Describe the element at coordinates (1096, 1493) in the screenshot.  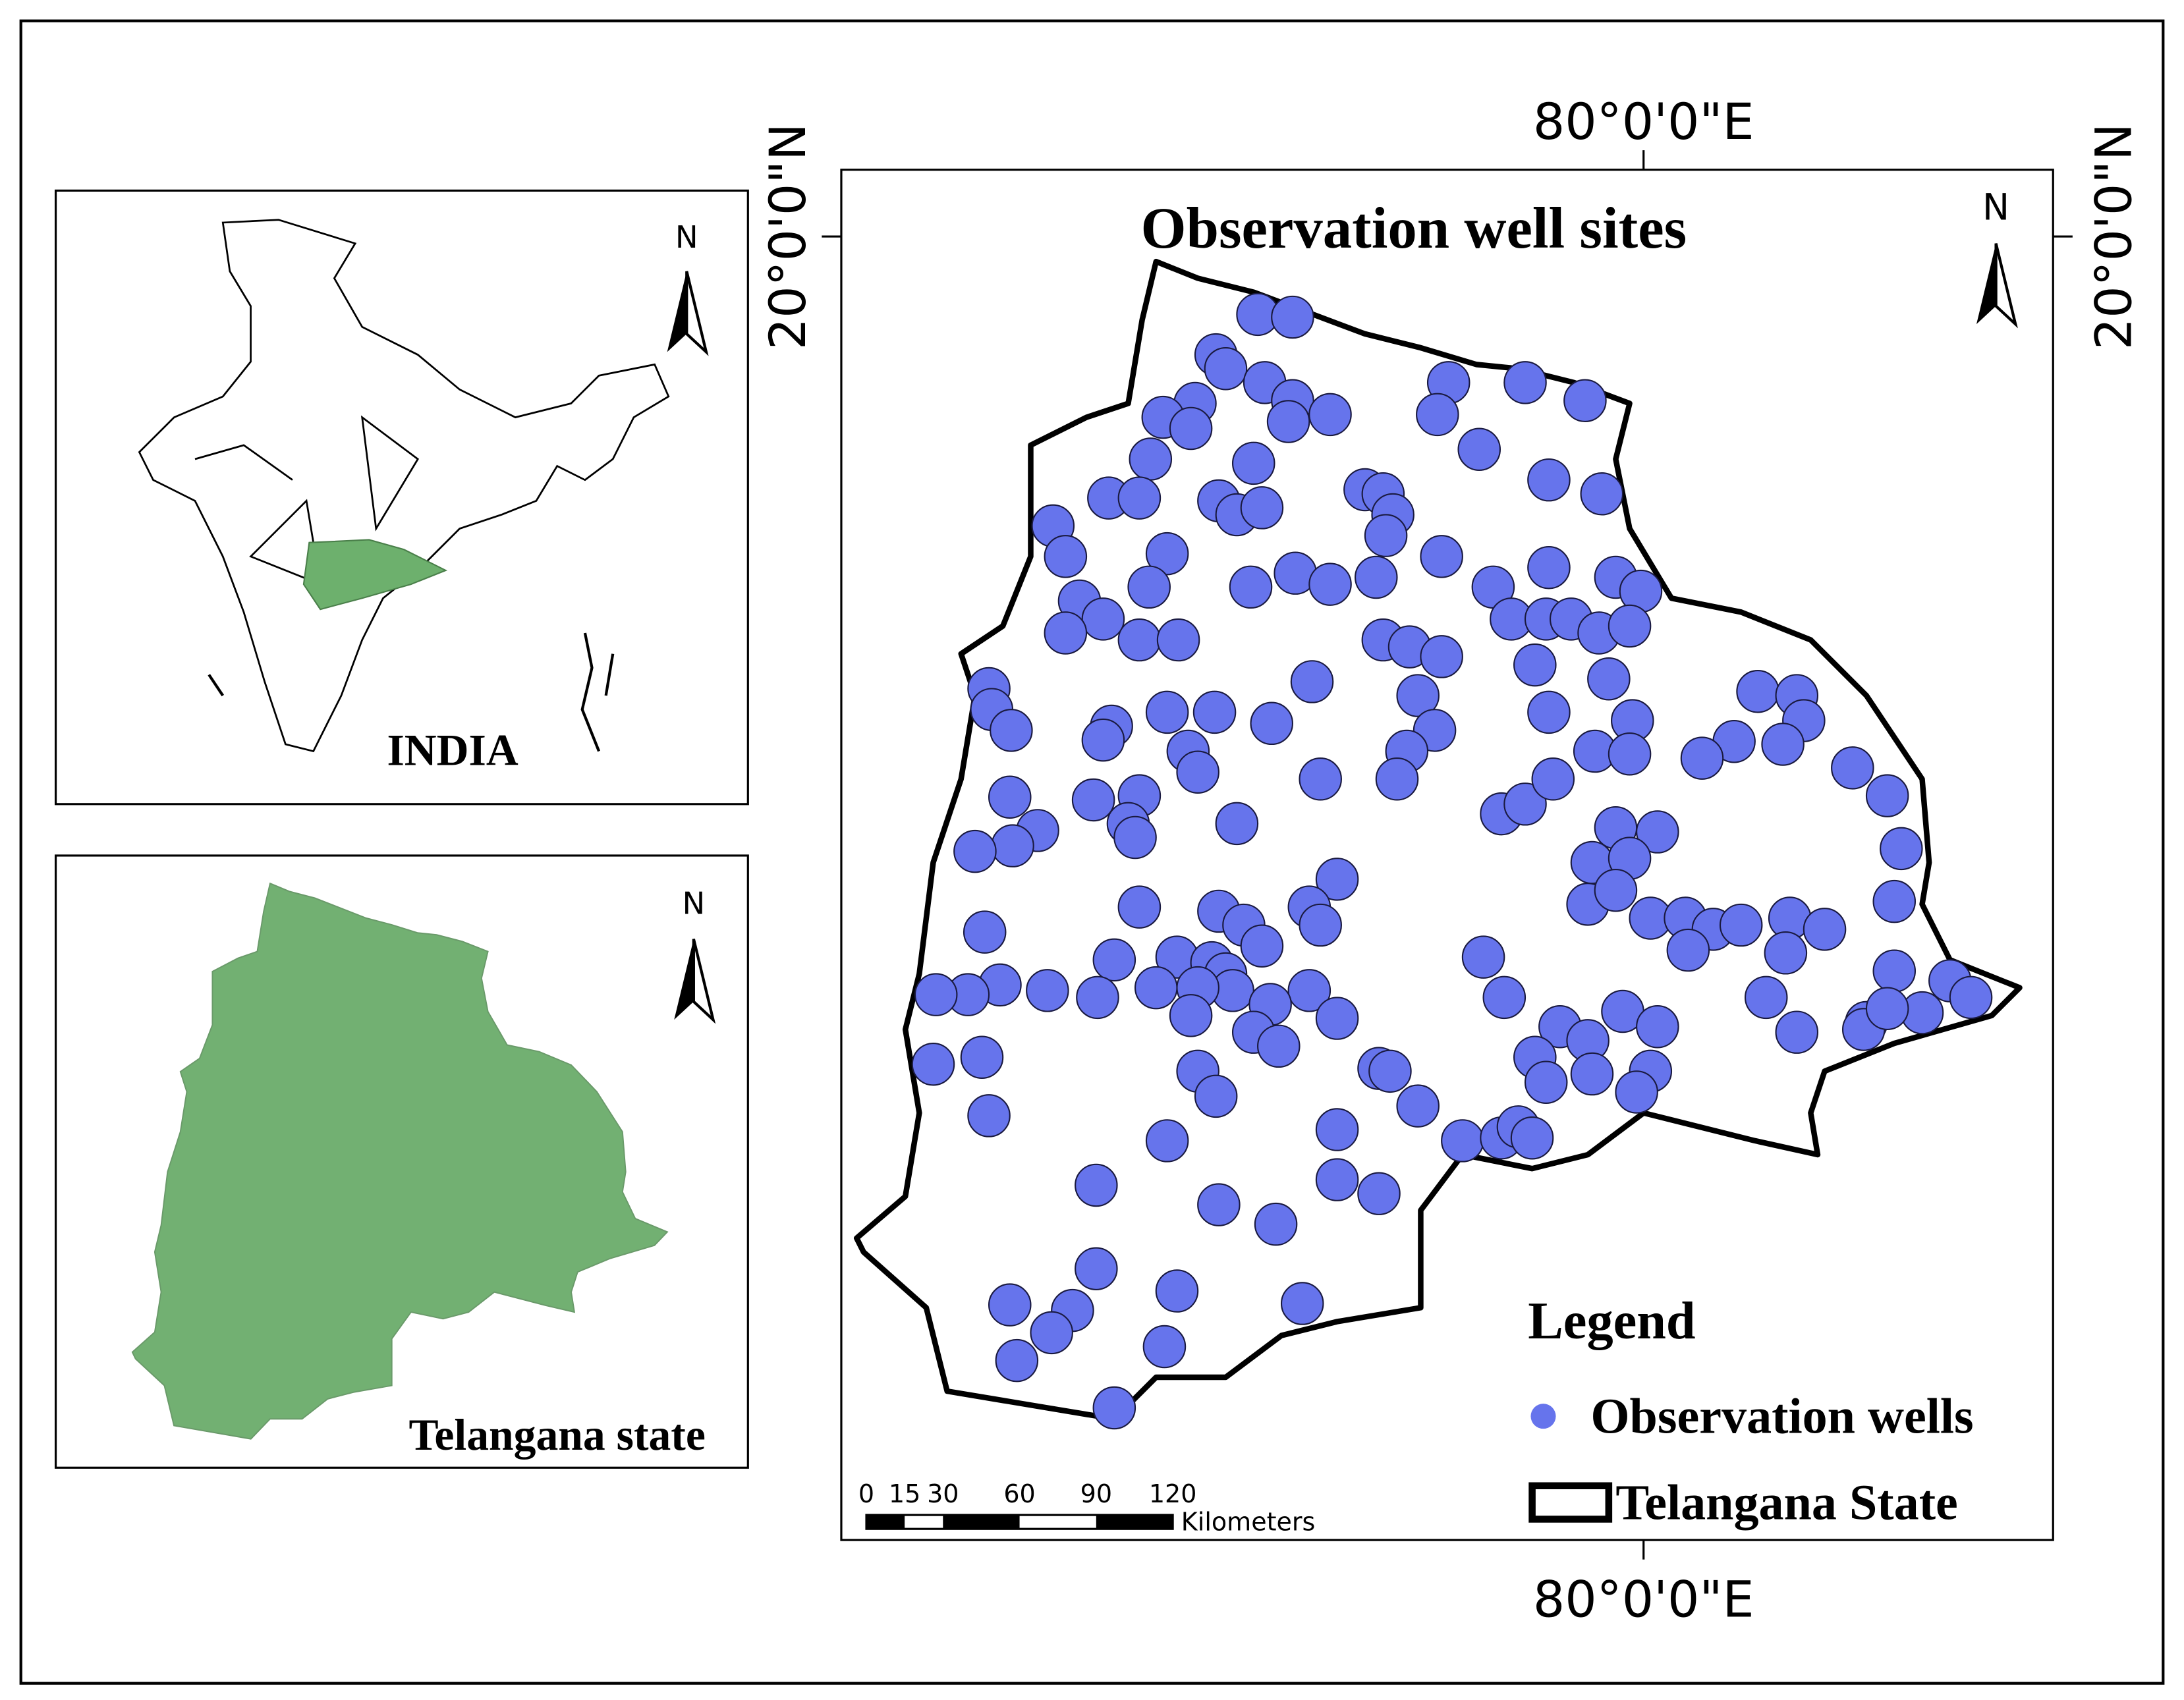
I see `scale-bar-label: 90` at that location.